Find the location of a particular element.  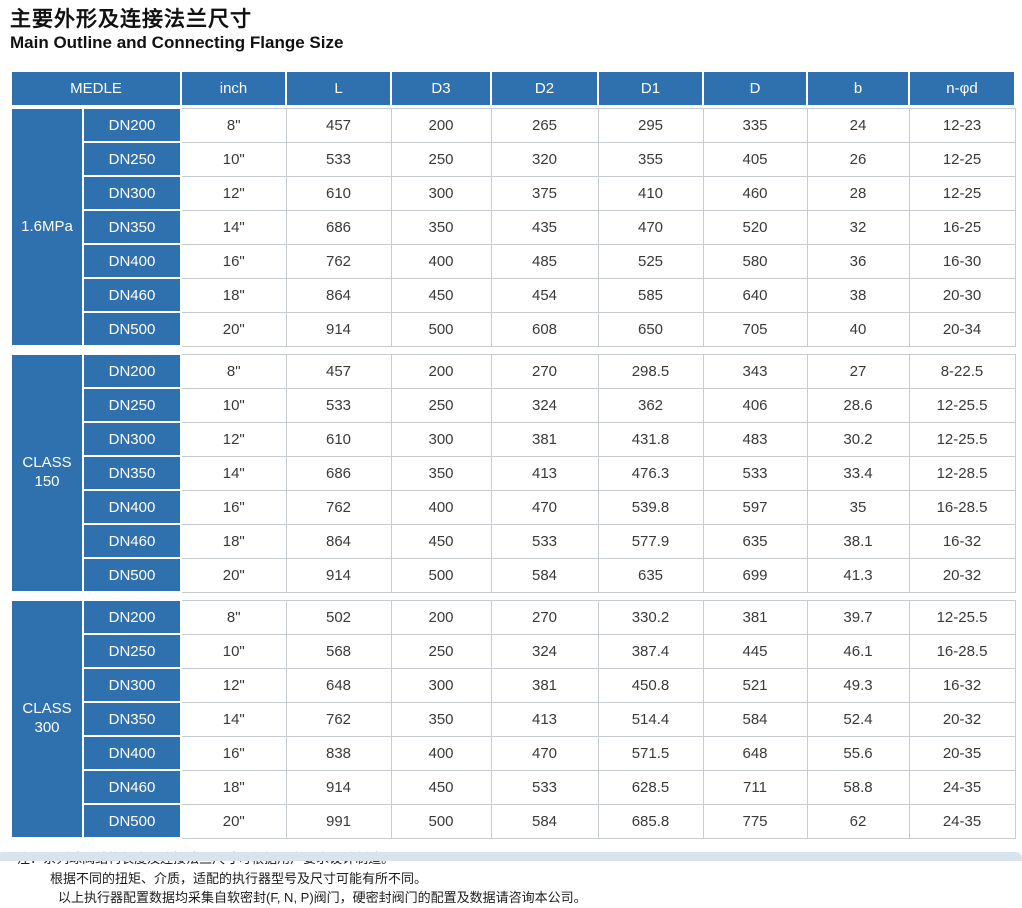

data-cell: 355 is located at coordinates (650, 159).